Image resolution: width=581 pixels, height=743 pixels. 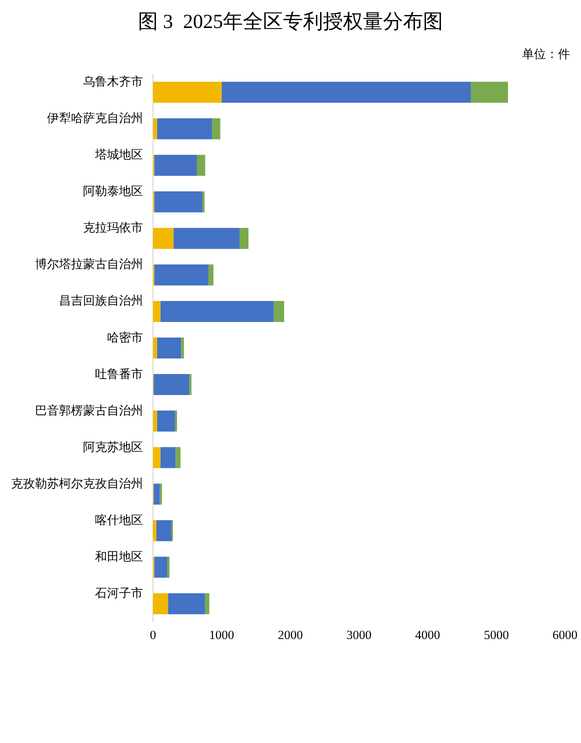 I want to click on y-tick-label: 伊犁哈萨克自治州, so click(x=95, y=118).